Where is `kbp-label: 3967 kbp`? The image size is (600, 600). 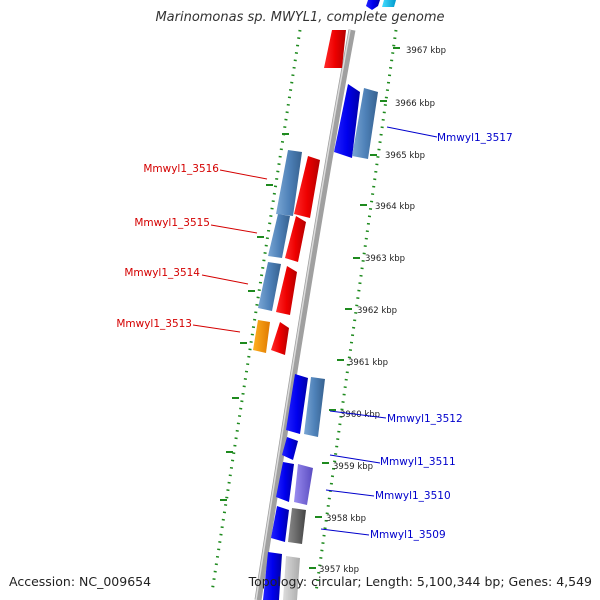
kbp-label: 3967 kbp is located at coordinates (426, 51).